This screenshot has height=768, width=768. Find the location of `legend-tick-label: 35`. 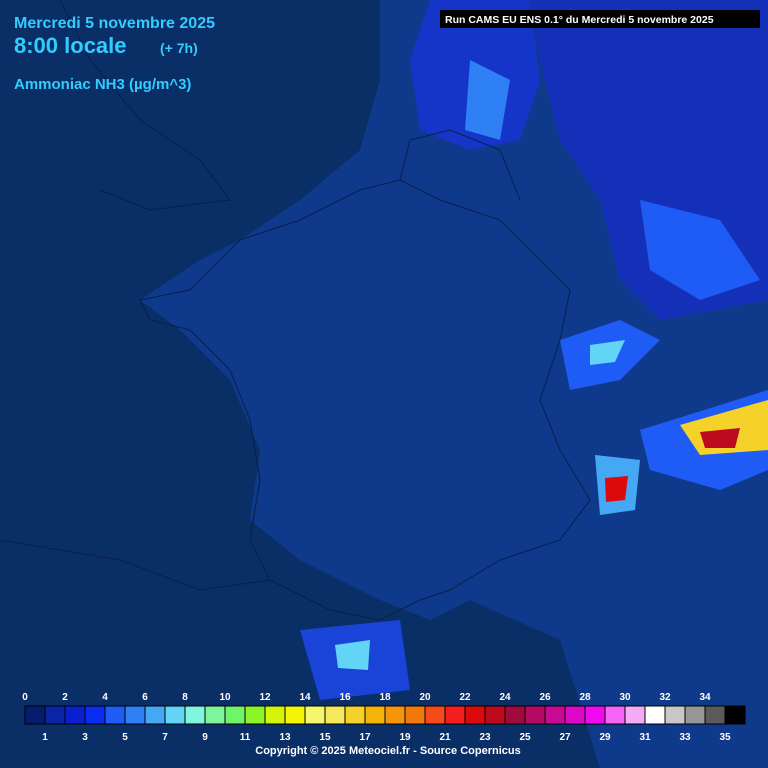

legend-tick-label: 35 is located at coordinates (725, 737).